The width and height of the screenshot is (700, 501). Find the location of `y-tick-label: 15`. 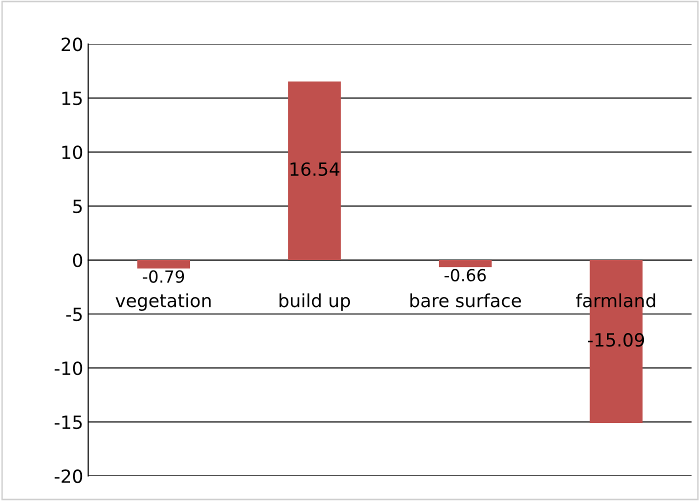

y-tick-label: 15 is located at coordinates (72, 99).